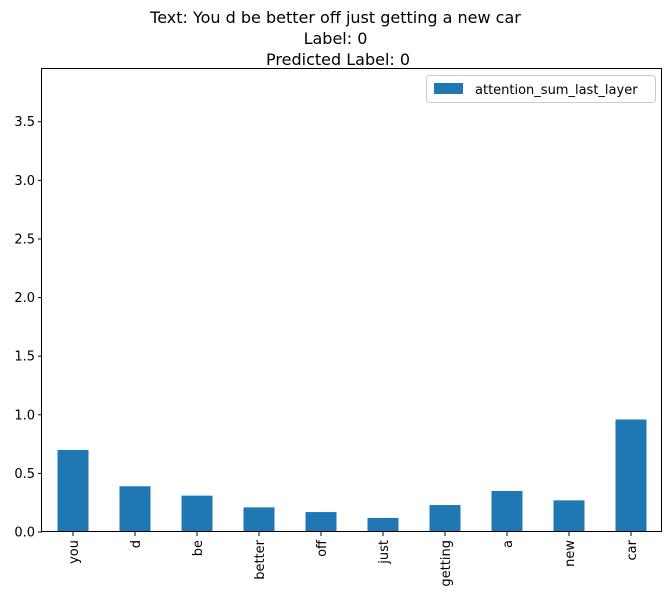  I want to click on bar-just, so click(383, 524).